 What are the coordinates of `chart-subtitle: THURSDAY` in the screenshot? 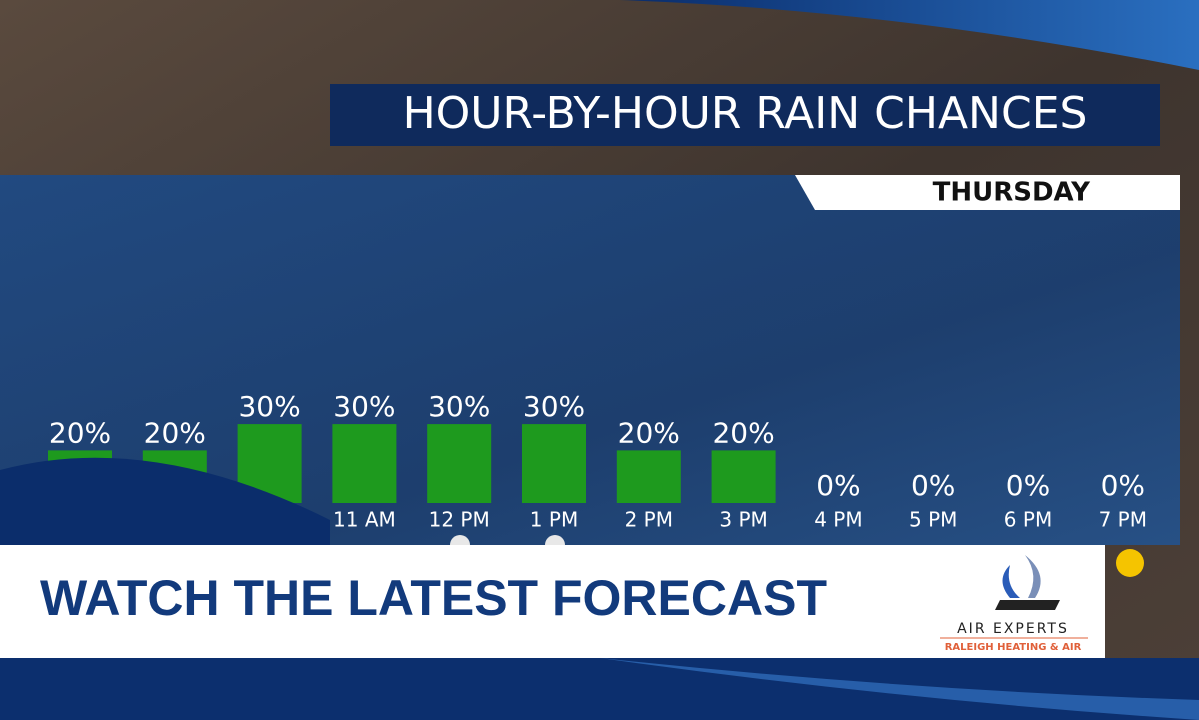 It's located at (1012, 193).